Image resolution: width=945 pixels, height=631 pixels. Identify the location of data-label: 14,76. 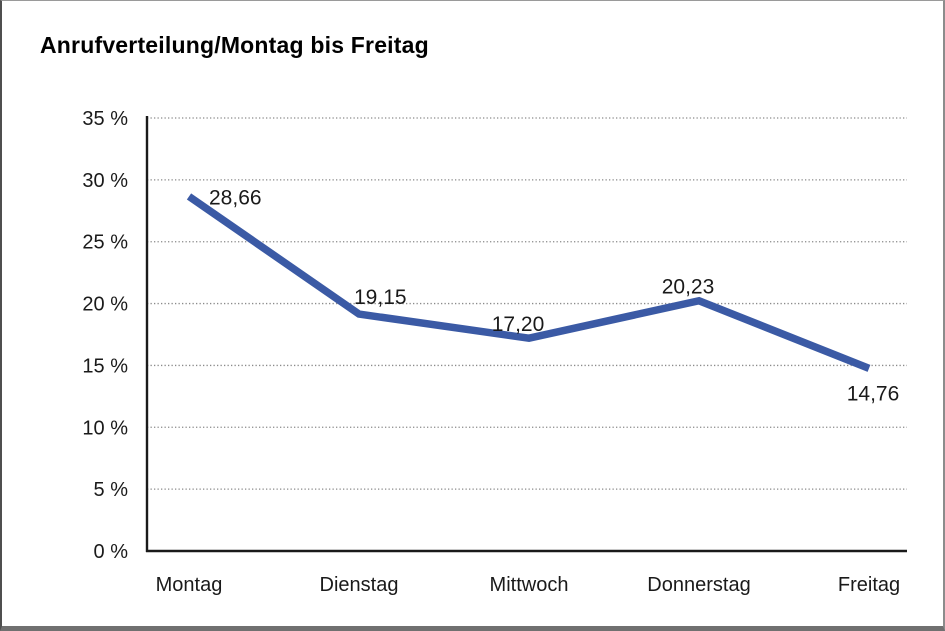
(873, 393).